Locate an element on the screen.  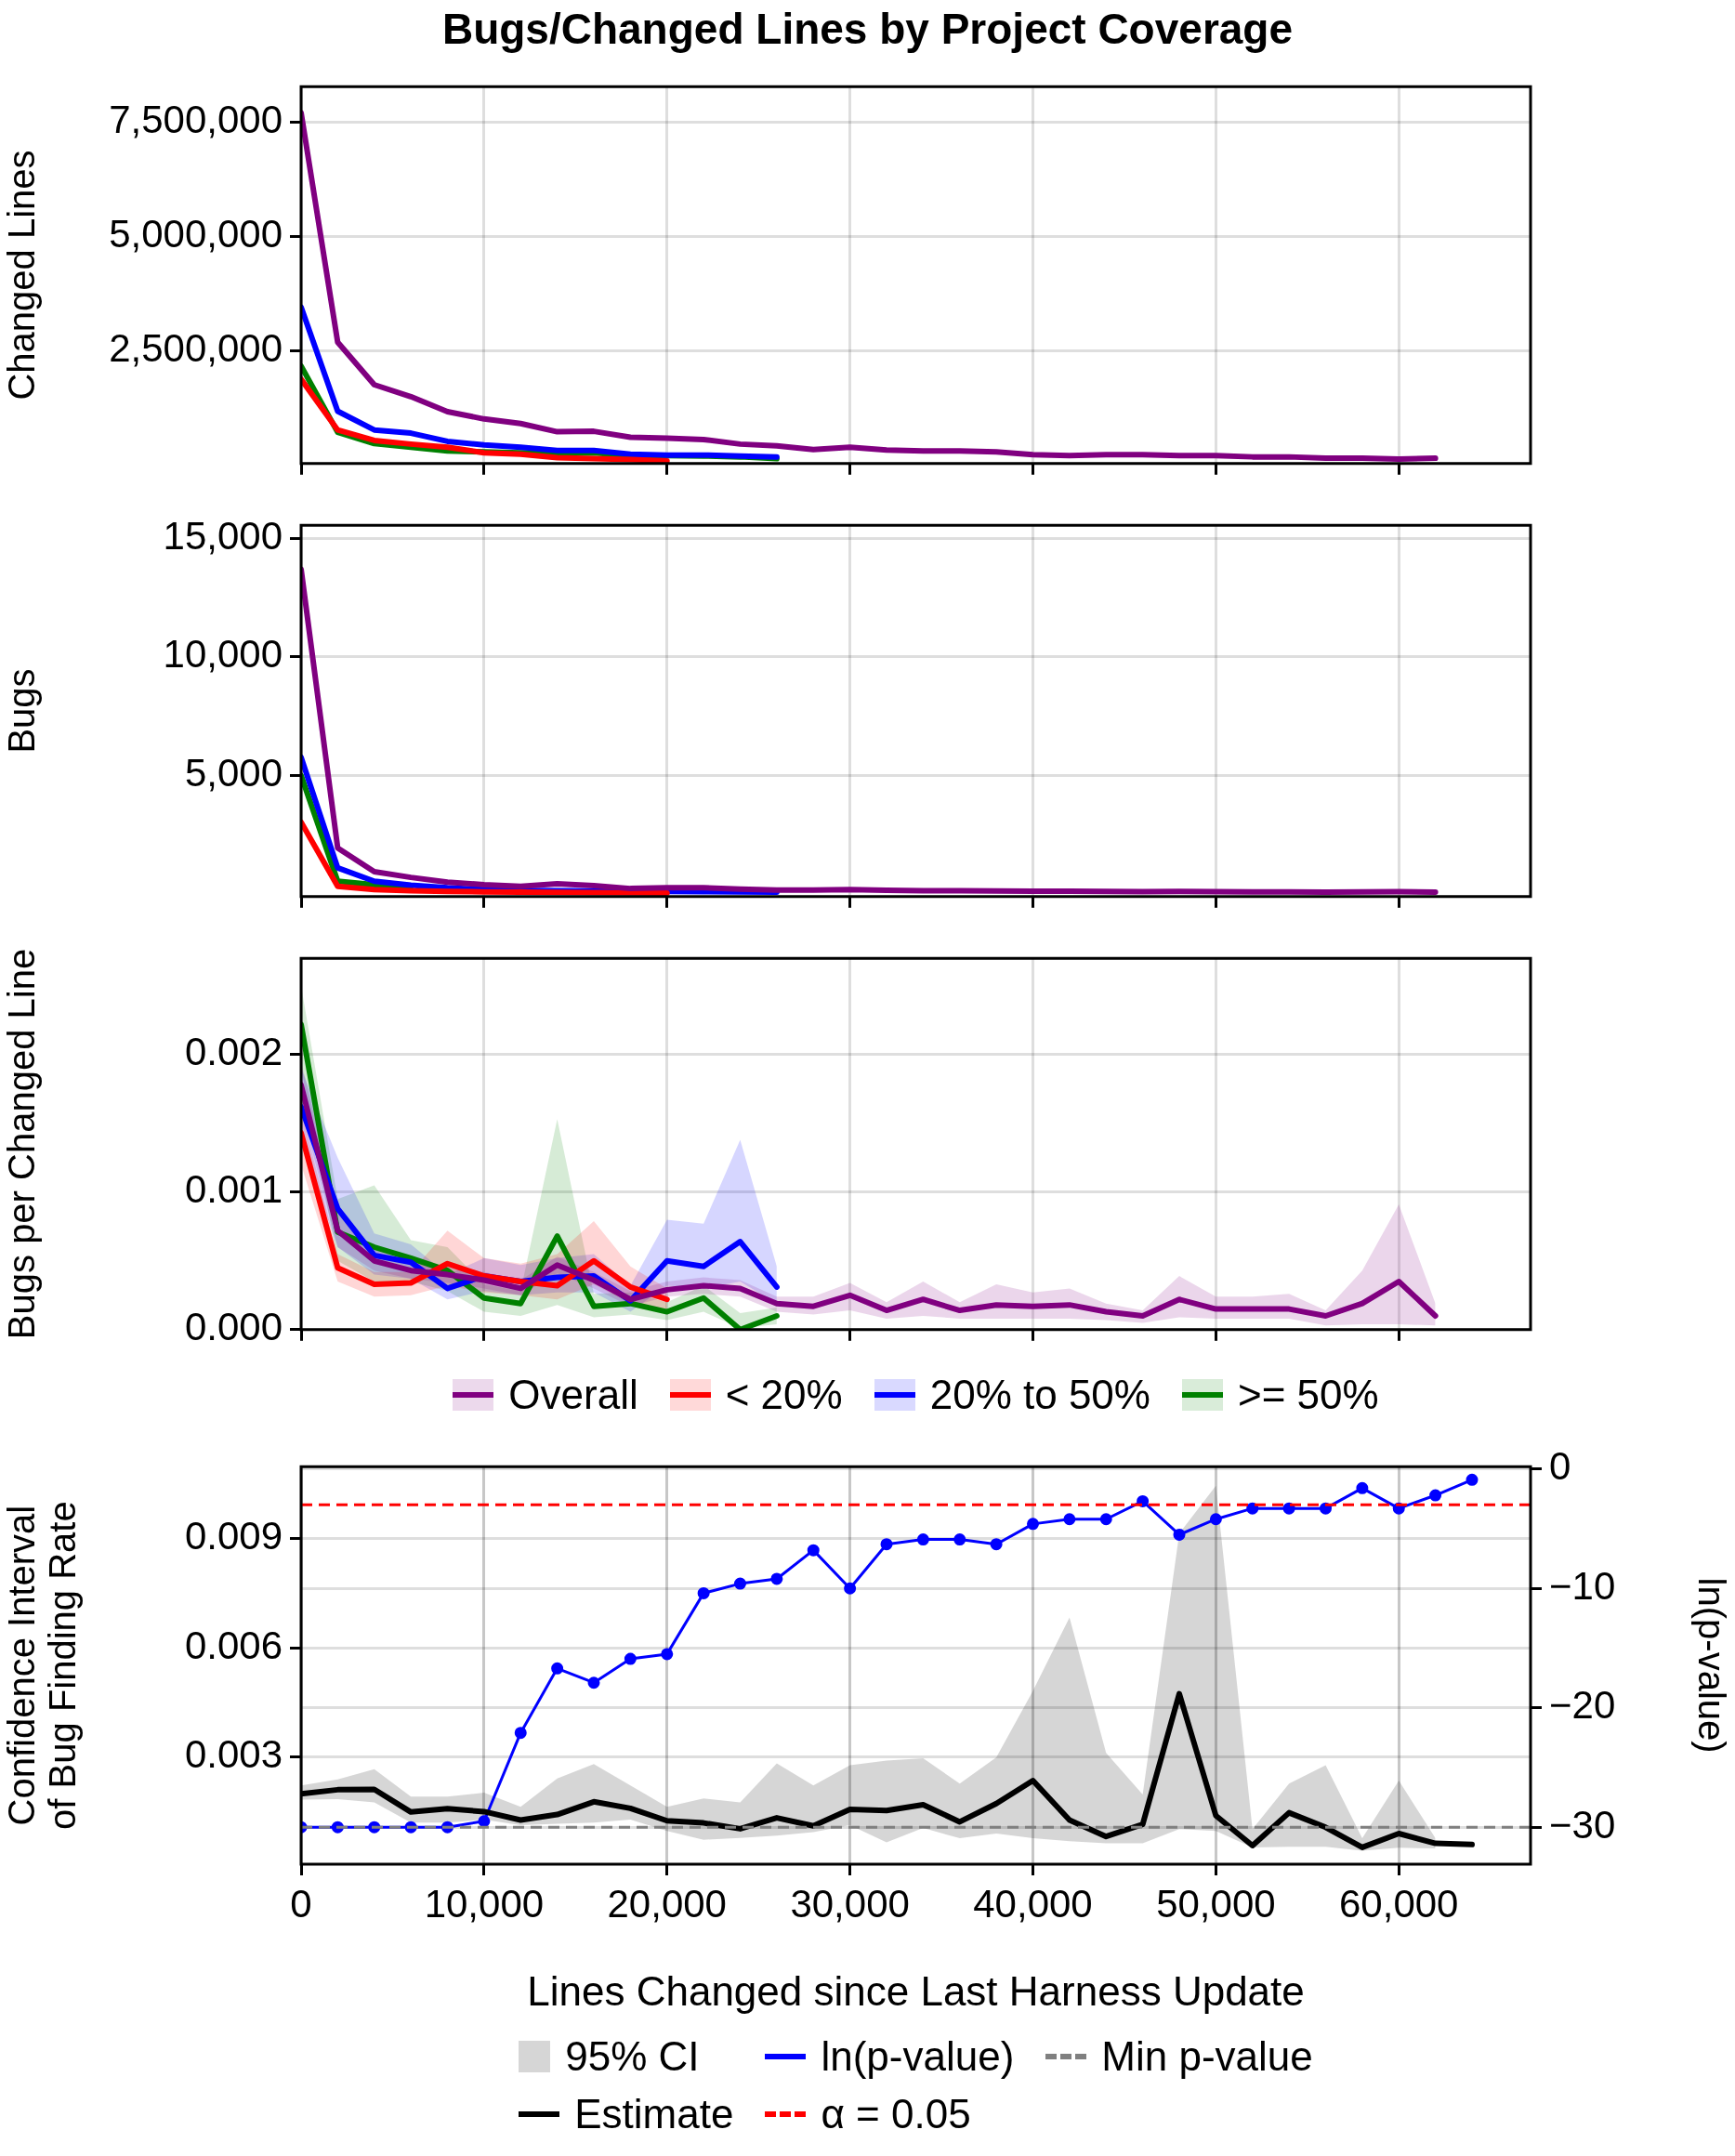
y-tick-label: 10,000 is located at coordinates (223, 655).